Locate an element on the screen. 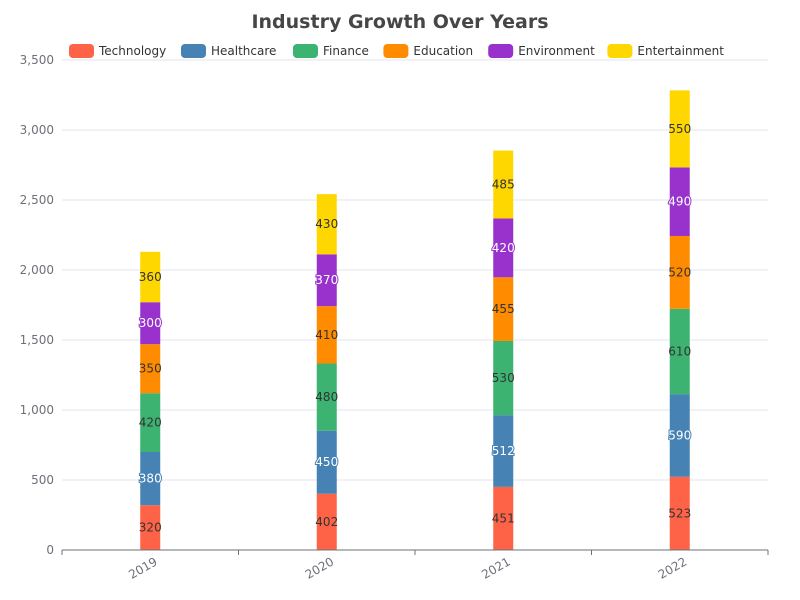 This screenshot has width=800, height=600. y-tick-label: 3,500 is located at coordinates (37, 60).